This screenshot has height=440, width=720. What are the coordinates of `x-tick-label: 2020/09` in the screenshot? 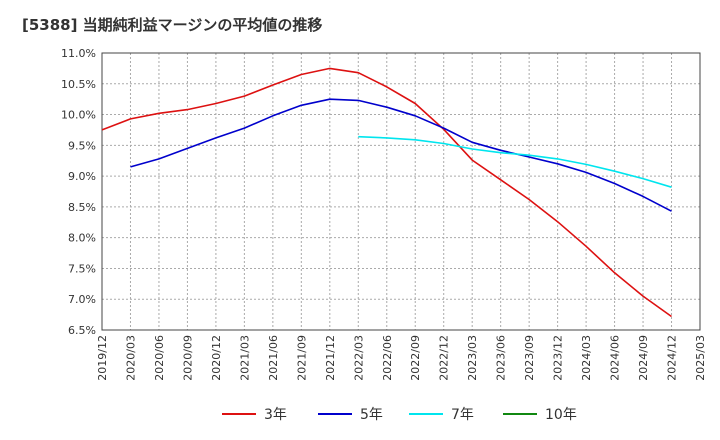 It's located at (187, 358).